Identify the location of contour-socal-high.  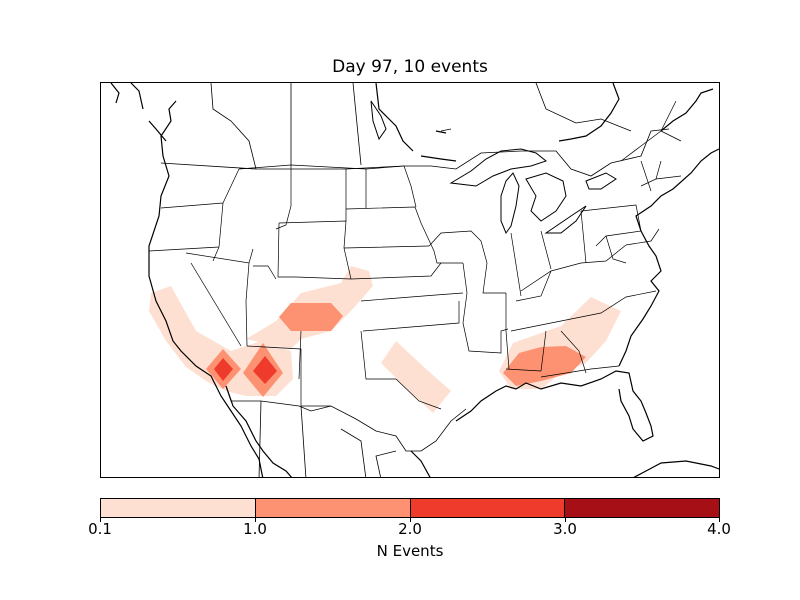
(223, 369).